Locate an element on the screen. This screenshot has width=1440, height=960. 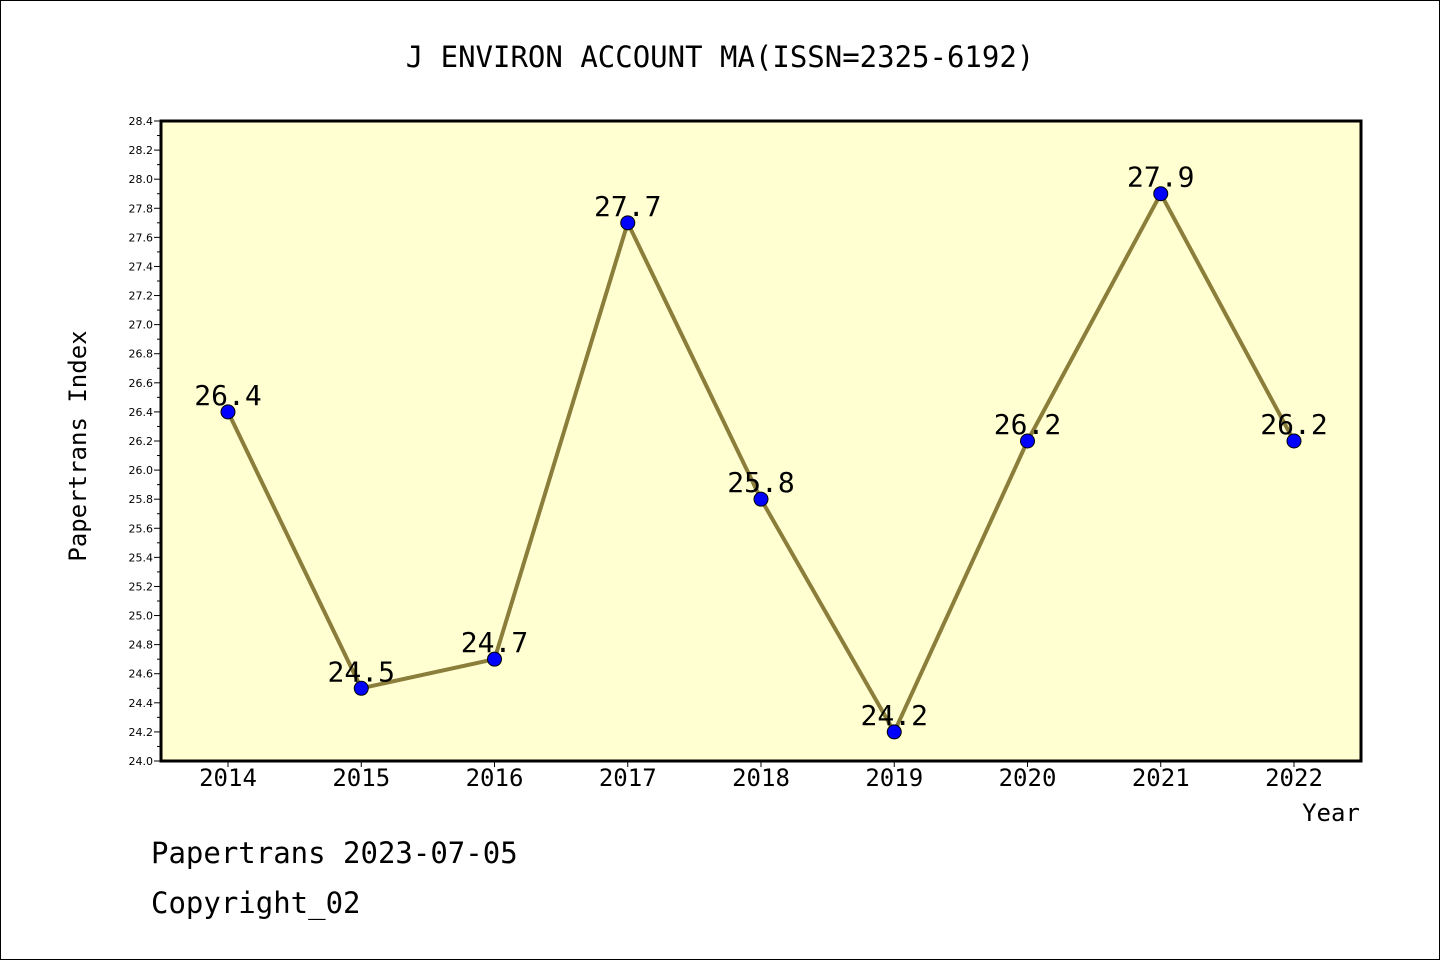
x-axis-label: Year is located at coordinates (1331, 813).